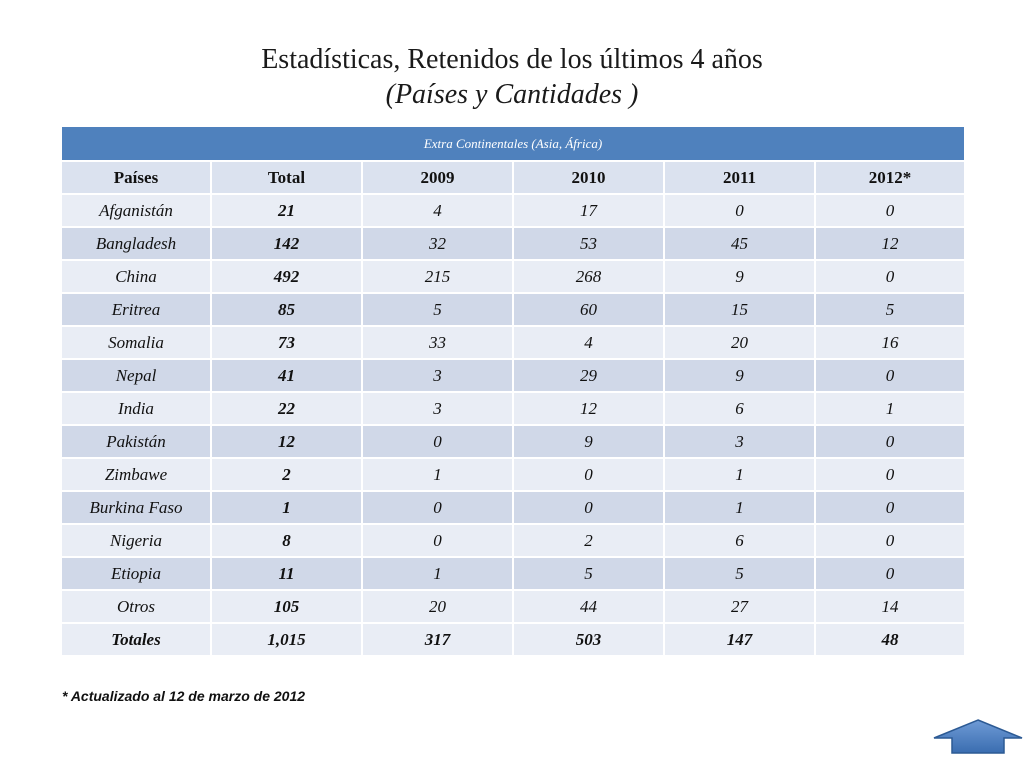  I want to click on footnote: * Actualizado al 12 de marzo de 2012, so click(184, 696).